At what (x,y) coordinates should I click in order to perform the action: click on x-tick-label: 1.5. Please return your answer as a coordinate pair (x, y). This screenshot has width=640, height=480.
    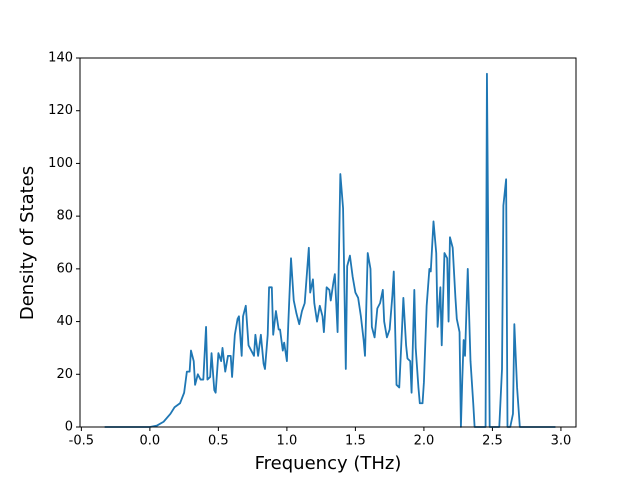
    Looking at the image, I should click on (355, 441).